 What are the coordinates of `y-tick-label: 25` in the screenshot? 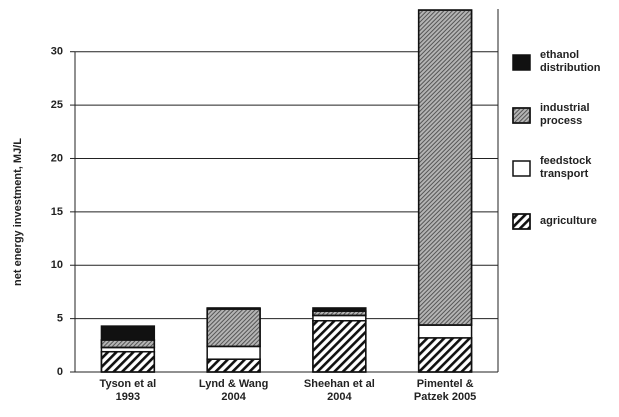 It's located at (57, 105).